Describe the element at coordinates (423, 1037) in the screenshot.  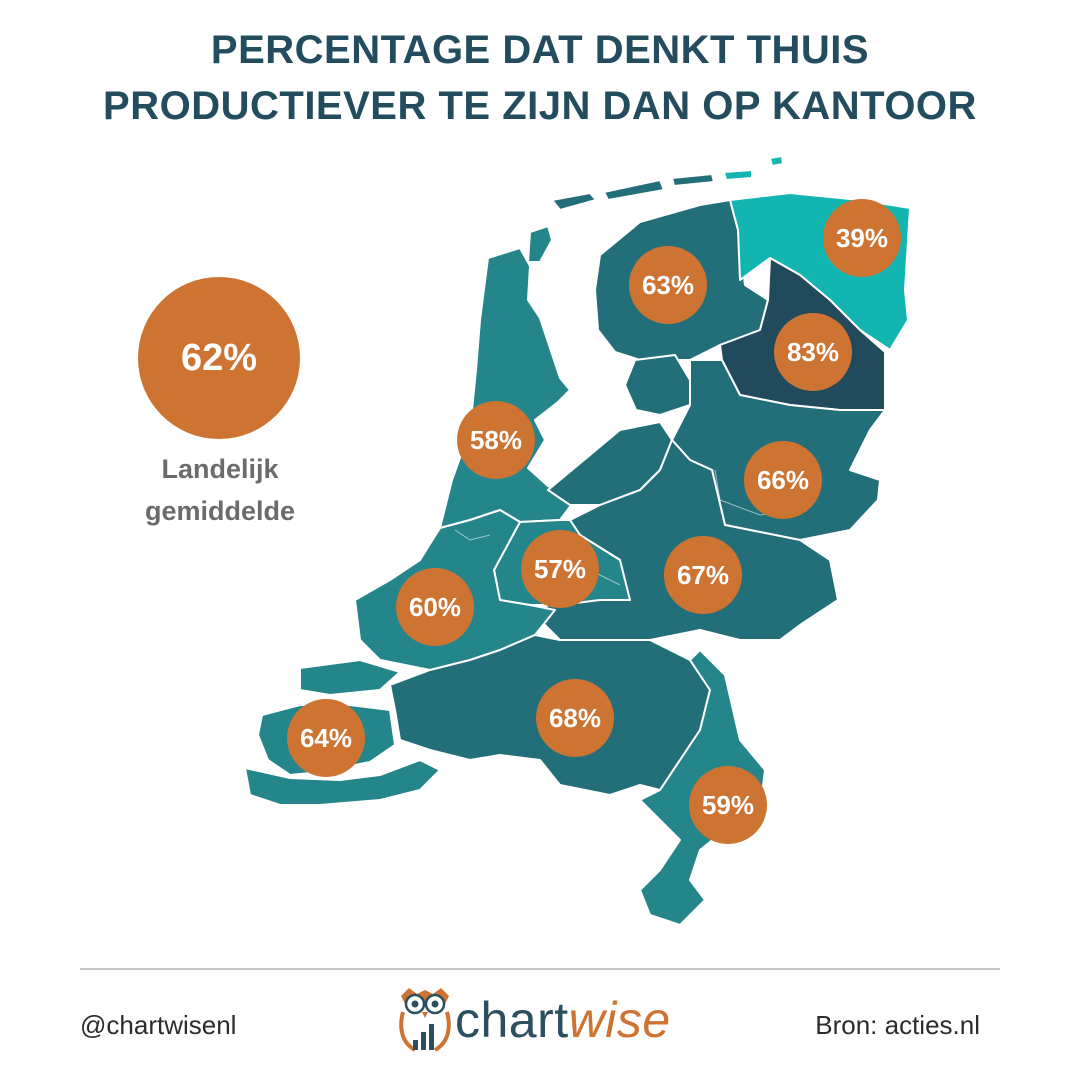
I see `bar-chart-icon` at that location.